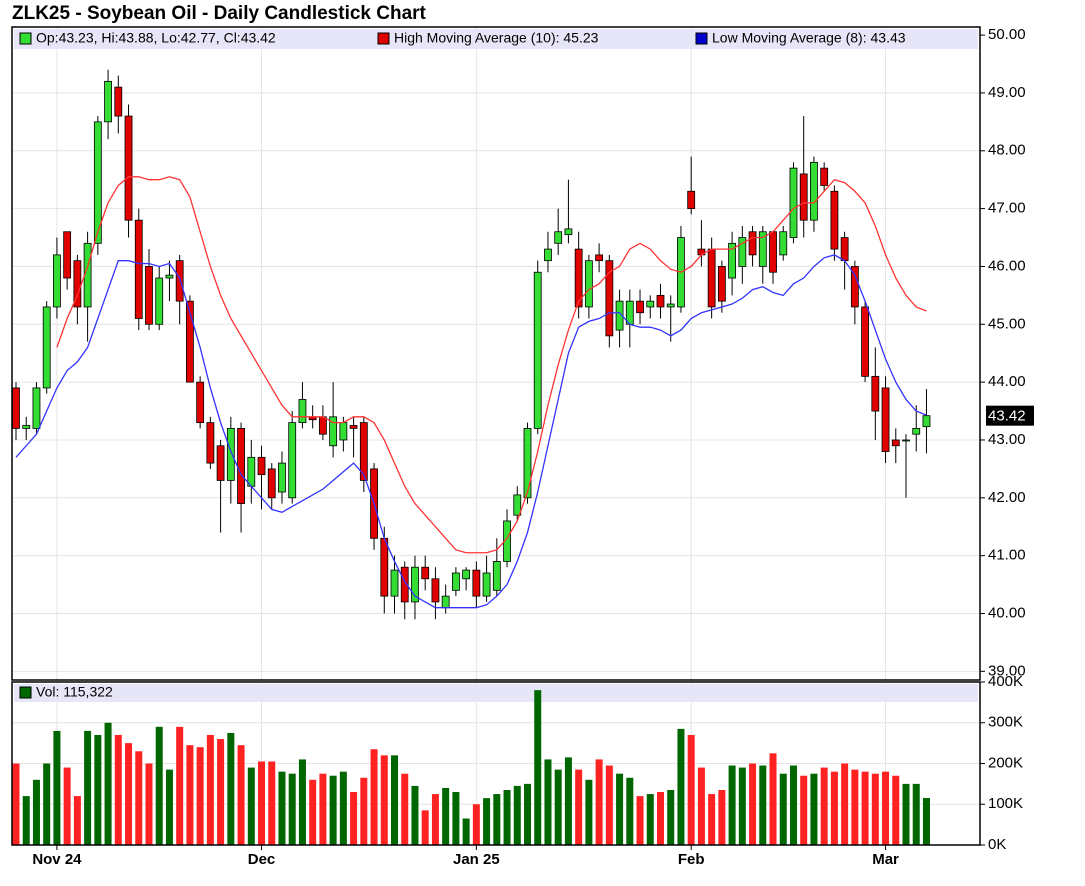 The height and width of the screenshot is (886, 1085). What do you see at coordinates (1007, 150) in the screenshot?
I see `y-tick-label: 48.00` at bounding box center [1007, 150].